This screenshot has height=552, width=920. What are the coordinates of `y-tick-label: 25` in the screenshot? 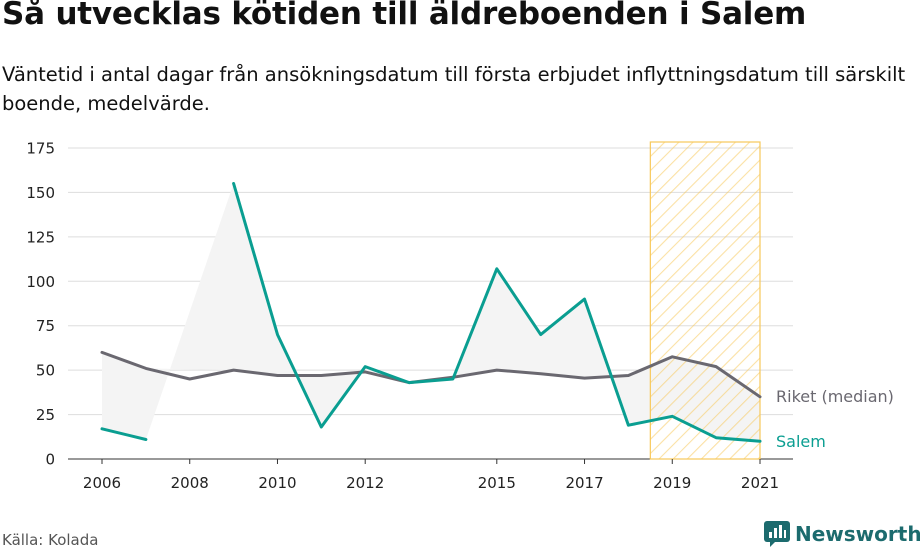 It's located at (45, 415).